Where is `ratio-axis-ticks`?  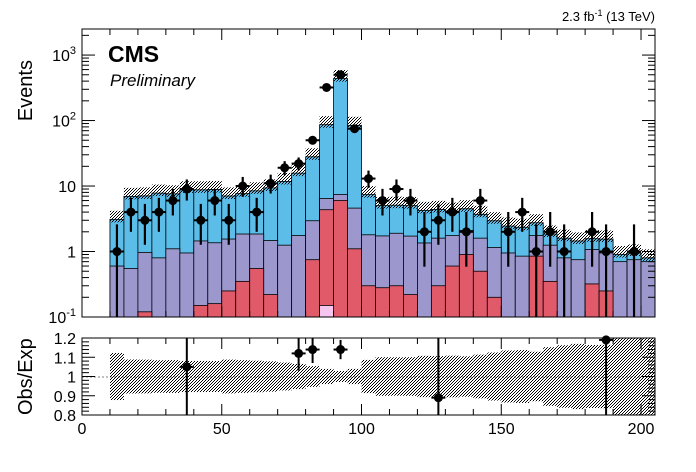
ratio-axis-ticks is located at coordinates (368, 376).